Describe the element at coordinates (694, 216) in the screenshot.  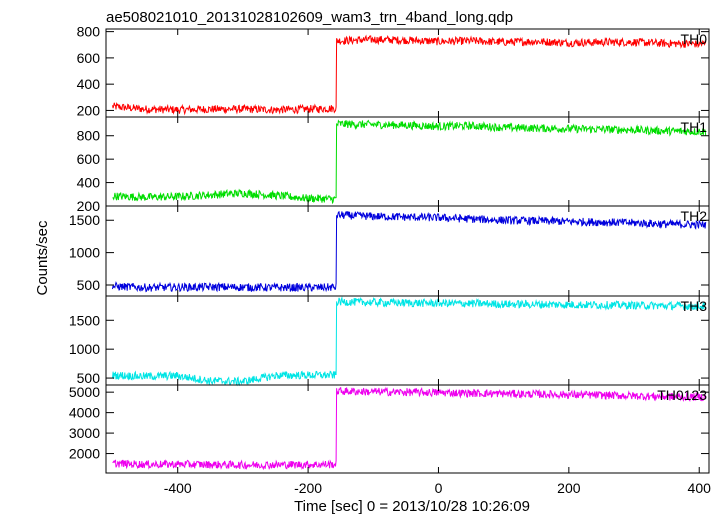
I see `series-label-th2: TH2` at that location.